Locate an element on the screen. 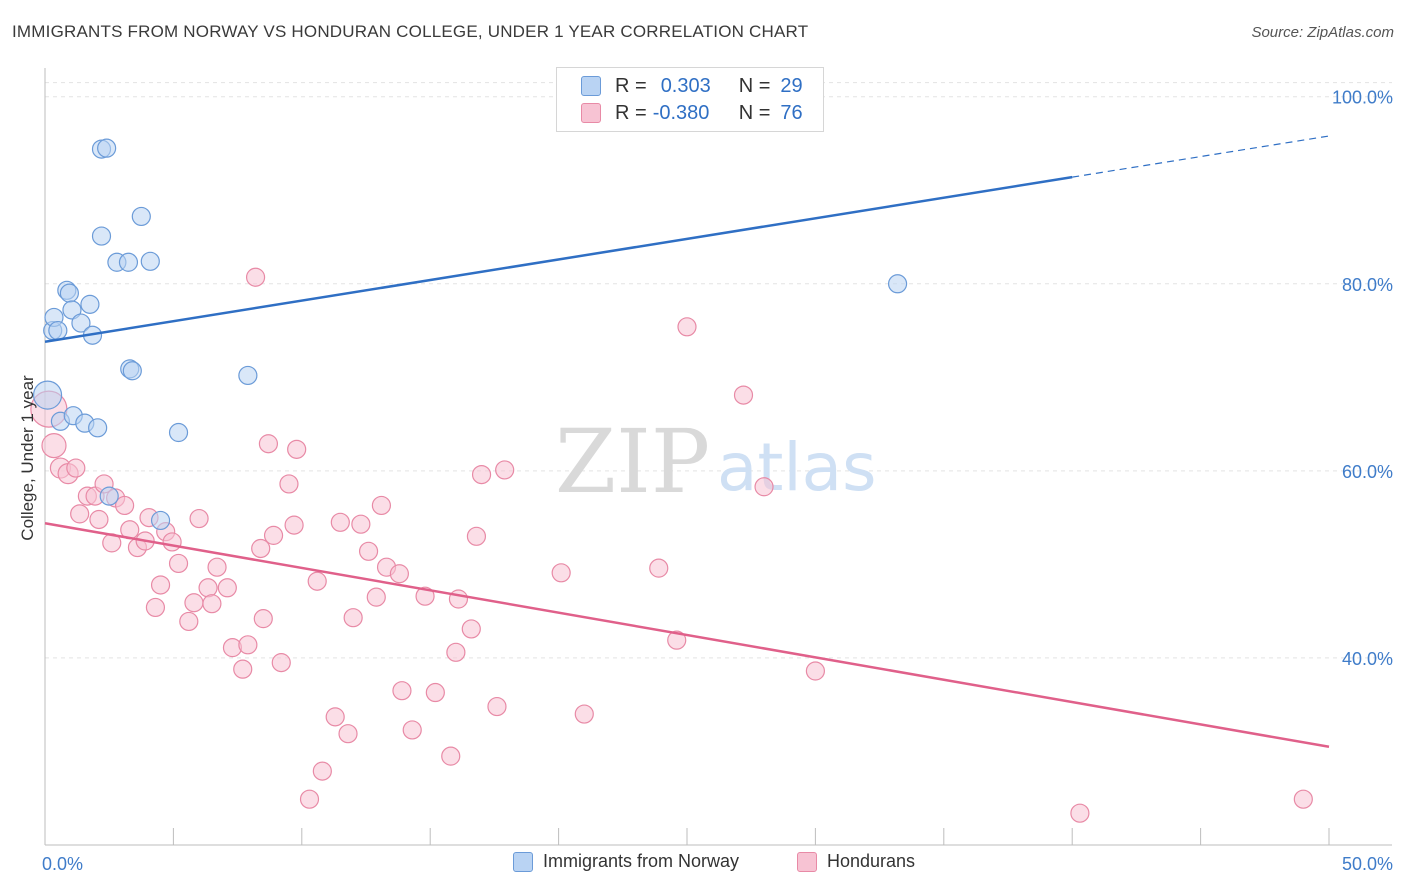  y-tick-label: 80.0% is located at coordinates (1367, 285).